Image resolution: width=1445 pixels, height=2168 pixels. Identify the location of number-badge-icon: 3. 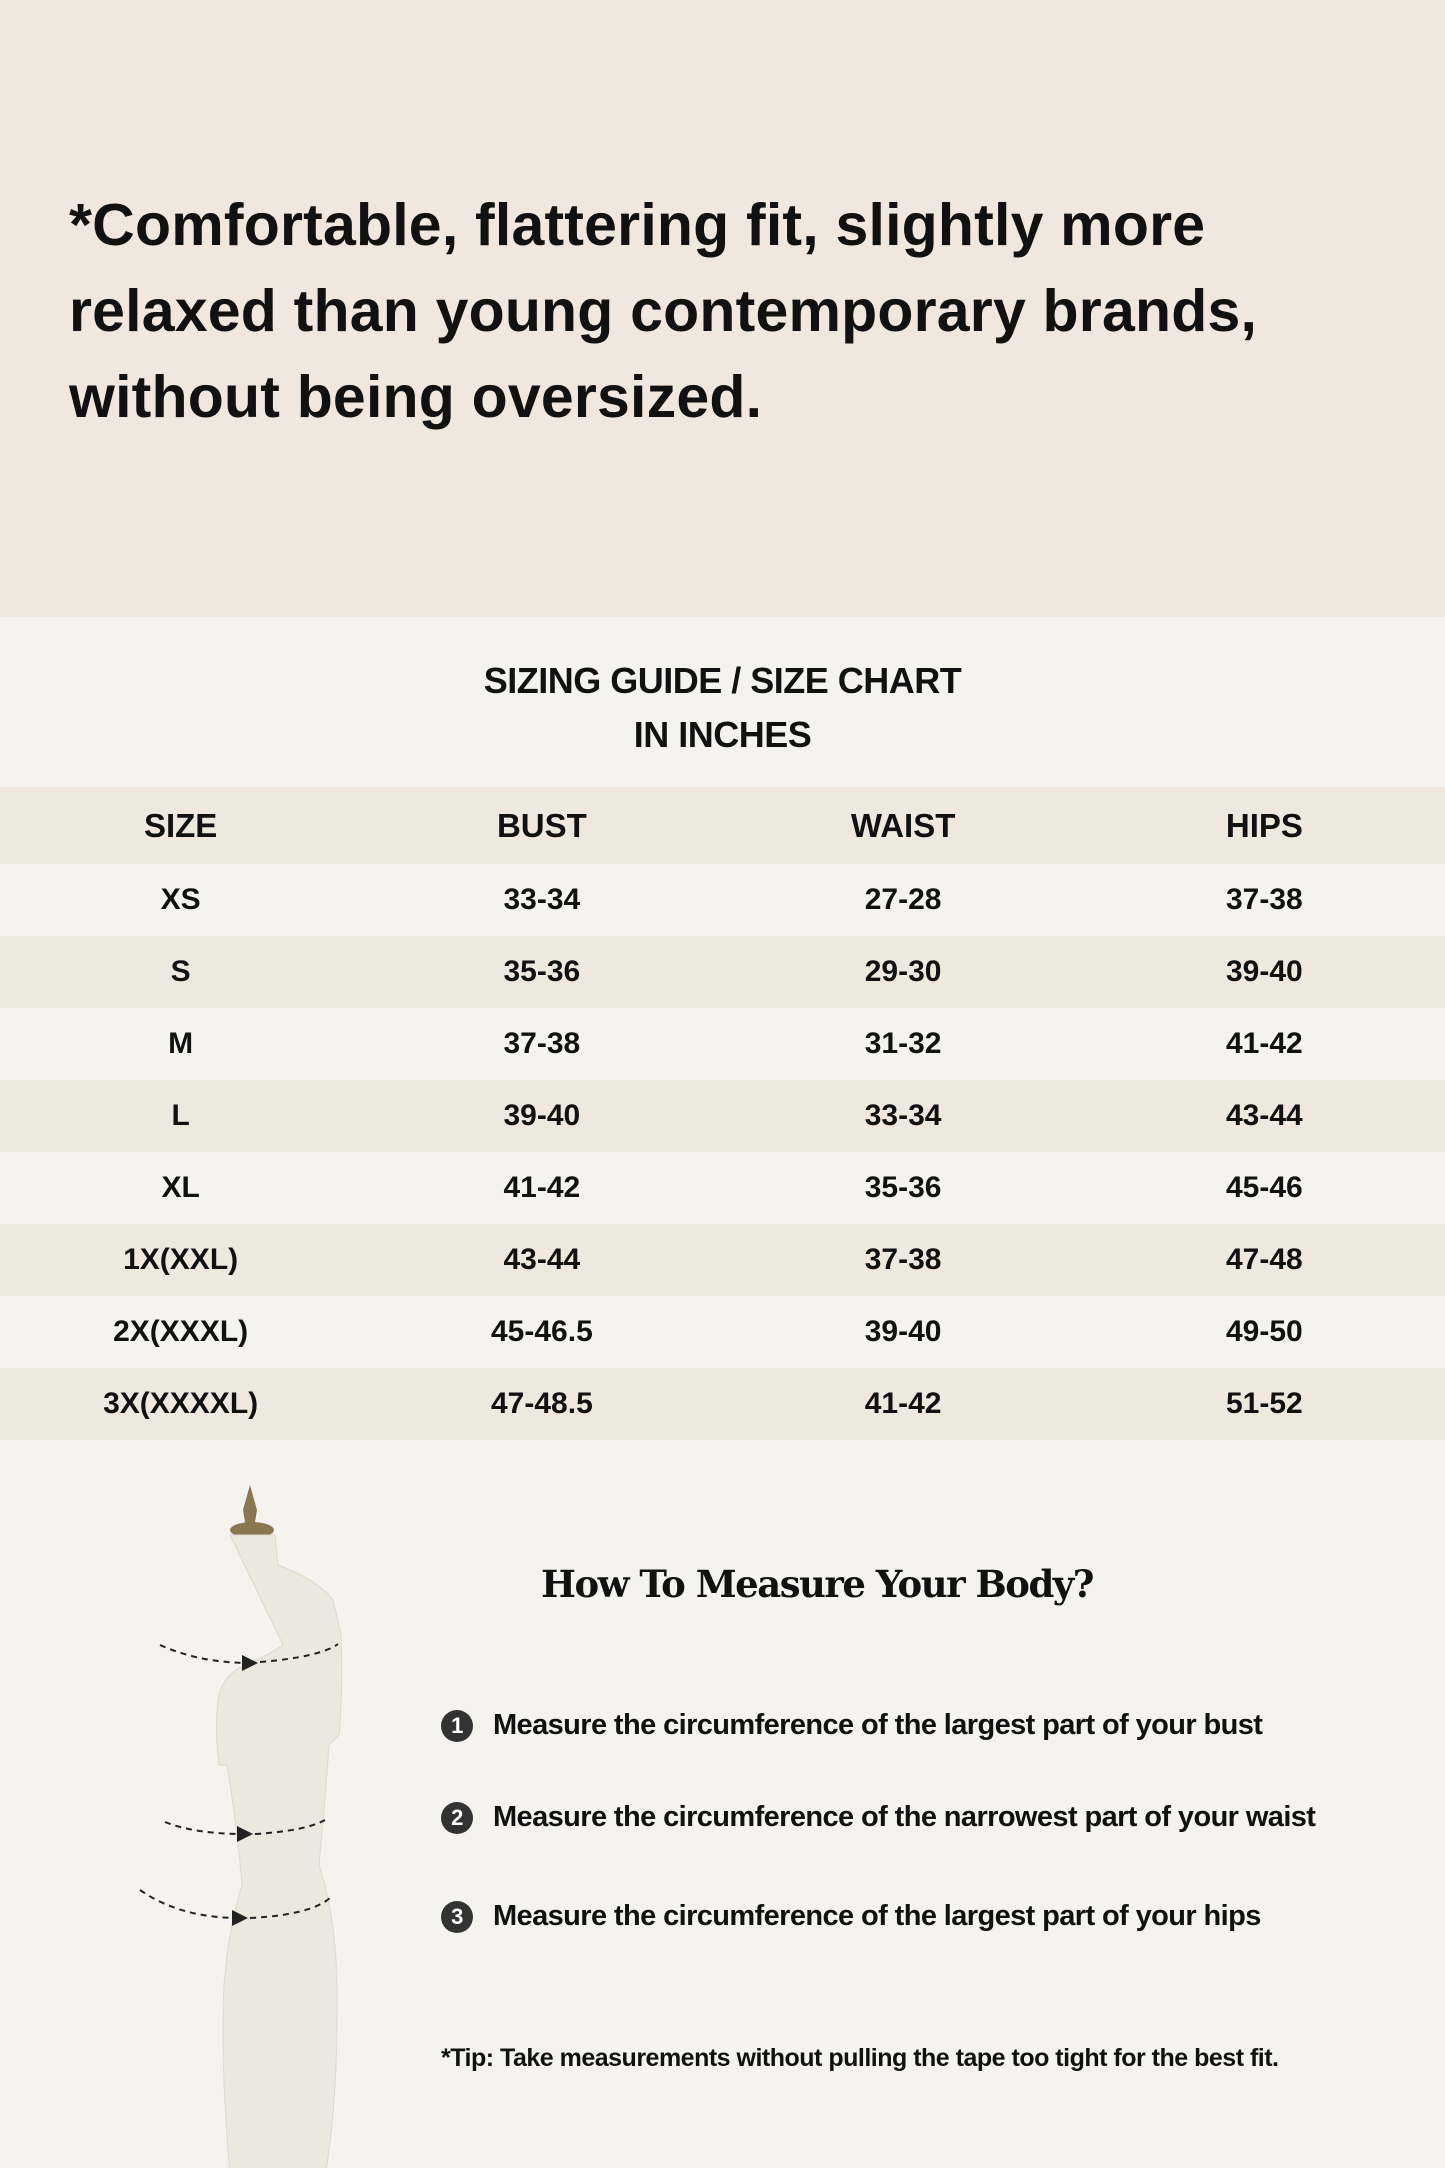
(457, 1916).